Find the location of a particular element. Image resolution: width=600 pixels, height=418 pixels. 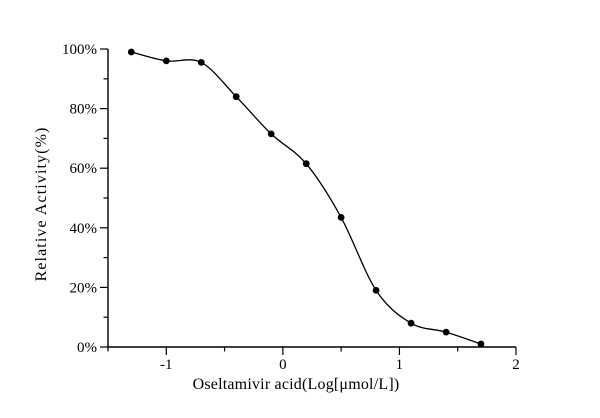

x-axis-title: Oseltamivir acid(Log[μmol/L]) is located at coordinates (296, 384).